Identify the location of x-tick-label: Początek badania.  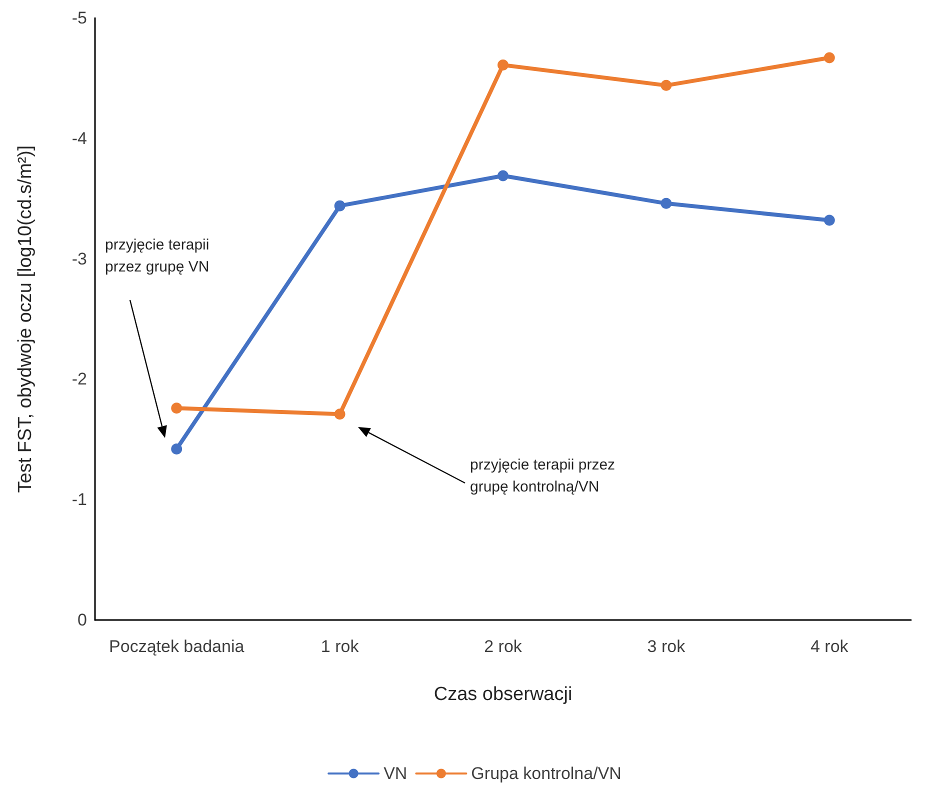
(177, 646).